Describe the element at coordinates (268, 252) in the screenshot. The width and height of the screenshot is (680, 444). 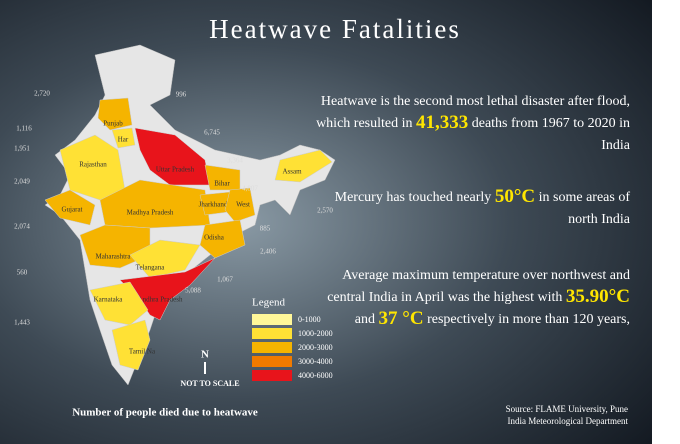
I see `count-label: 2,406` at that location.